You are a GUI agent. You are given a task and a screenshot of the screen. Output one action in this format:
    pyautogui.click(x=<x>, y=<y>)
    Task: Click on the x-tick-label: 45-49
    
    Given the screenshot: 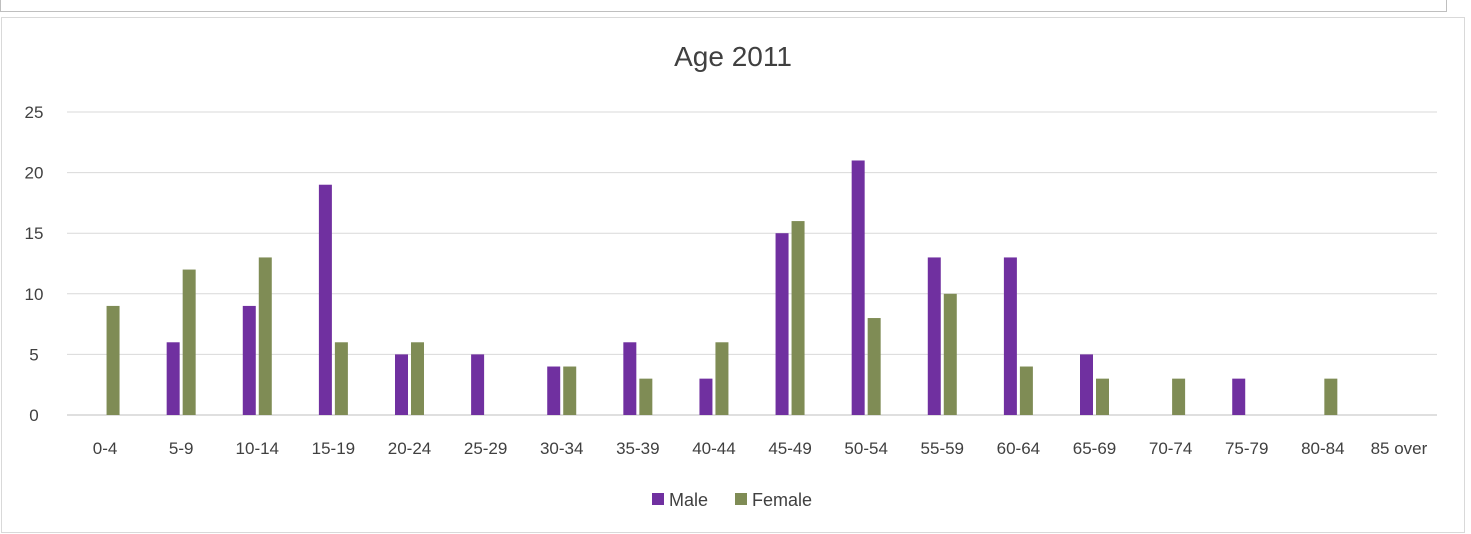 What is the action you would take?
    pyautogui.click(x=789, y=448)
    